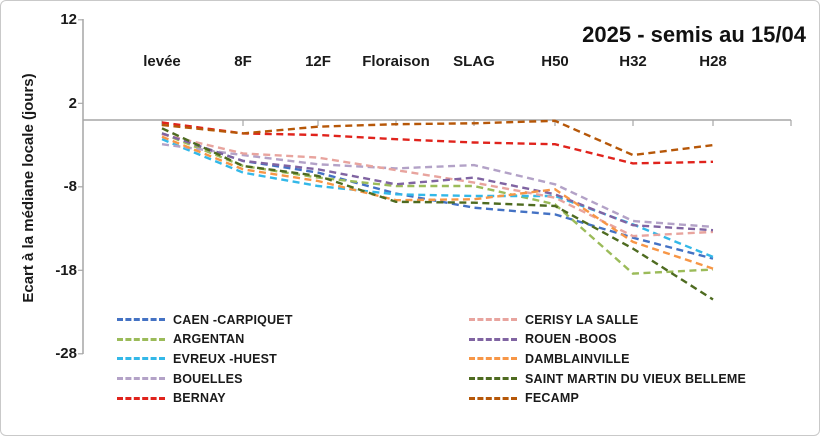 This screenshot has width=820, height=436. I want to click on y-axis-title: Ecart à la médiane locale (jours), so click(28, 188).